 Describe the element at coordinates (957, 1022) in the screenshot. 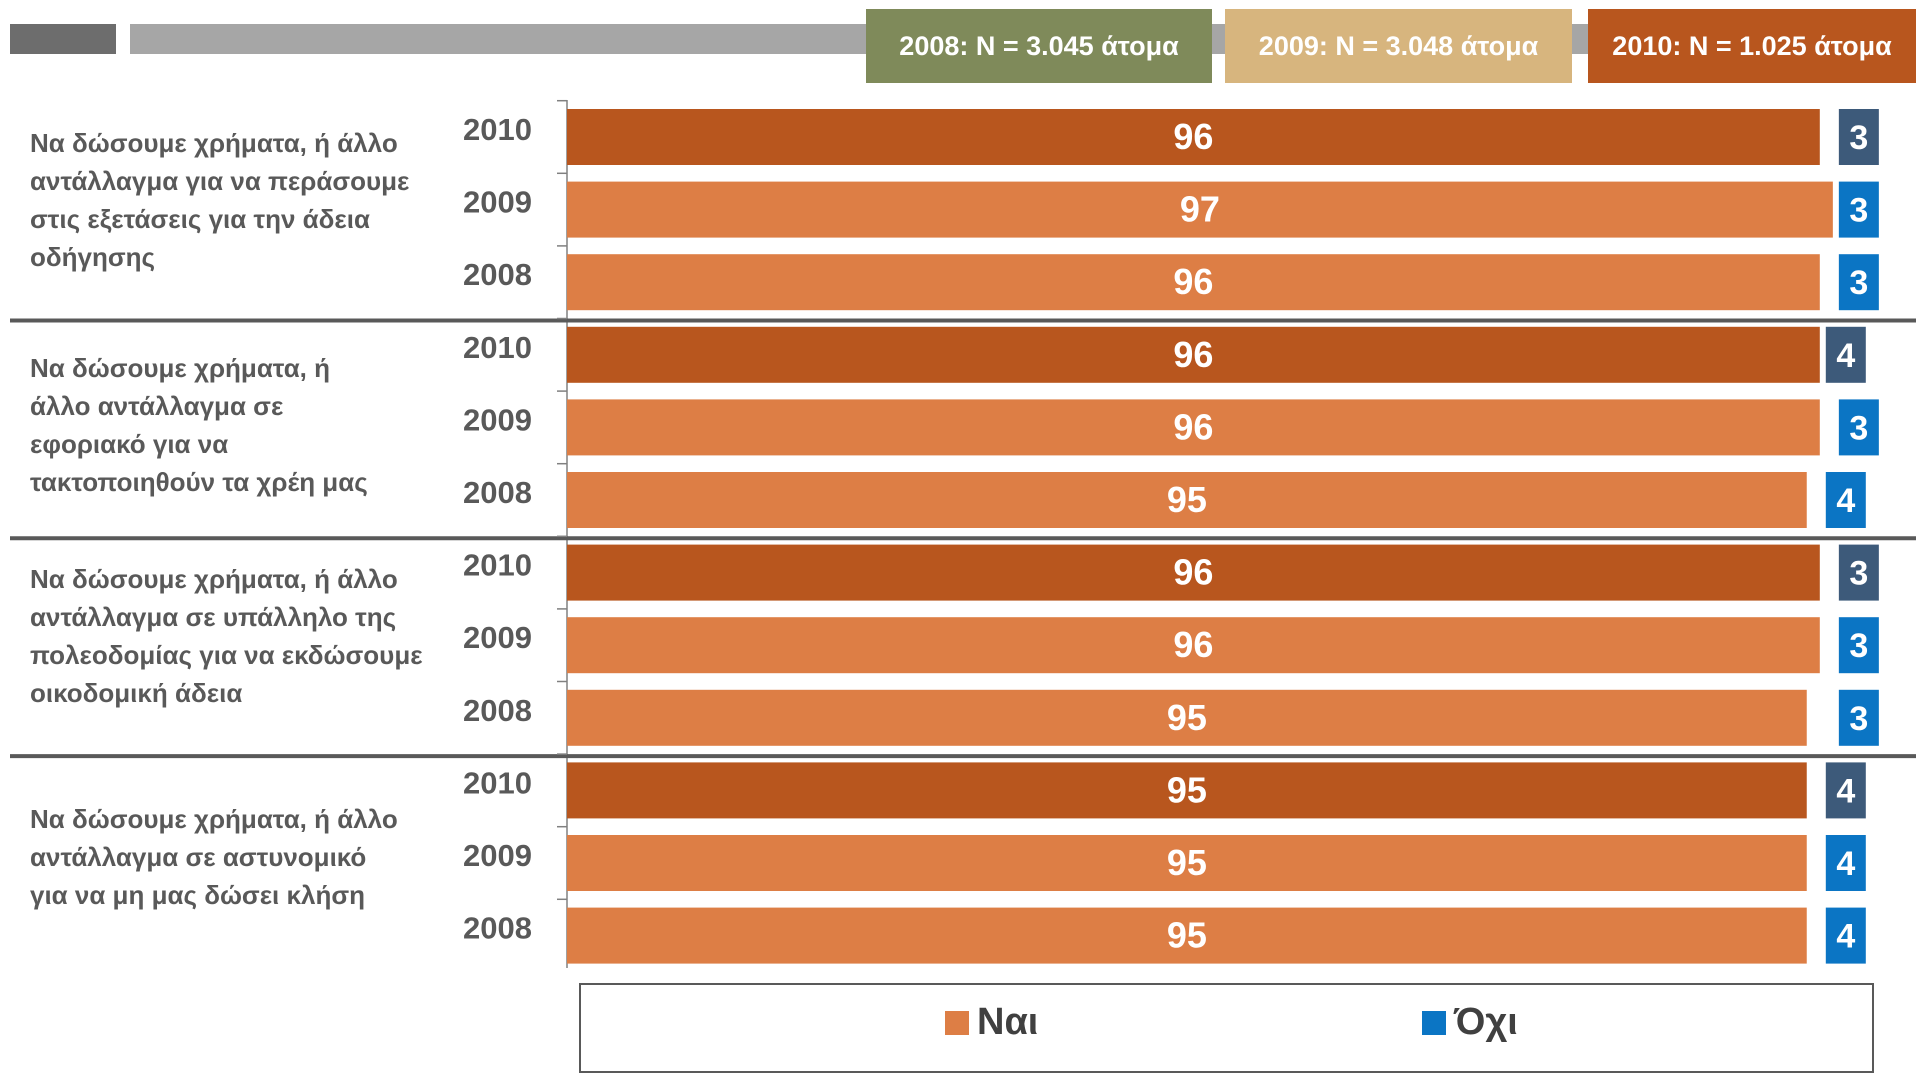

I see `legend-swatch-yes` at that location.